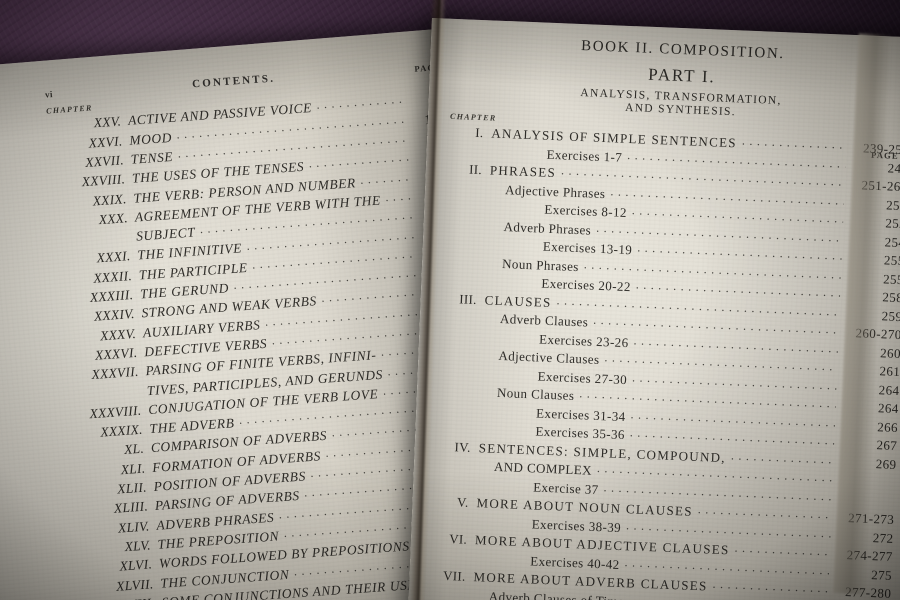 This screenshot has width=900, height=600. Describe the element at coordinates (134, 449) in the screenshot. I see `toc-entry-numeral: XL.` at that location.